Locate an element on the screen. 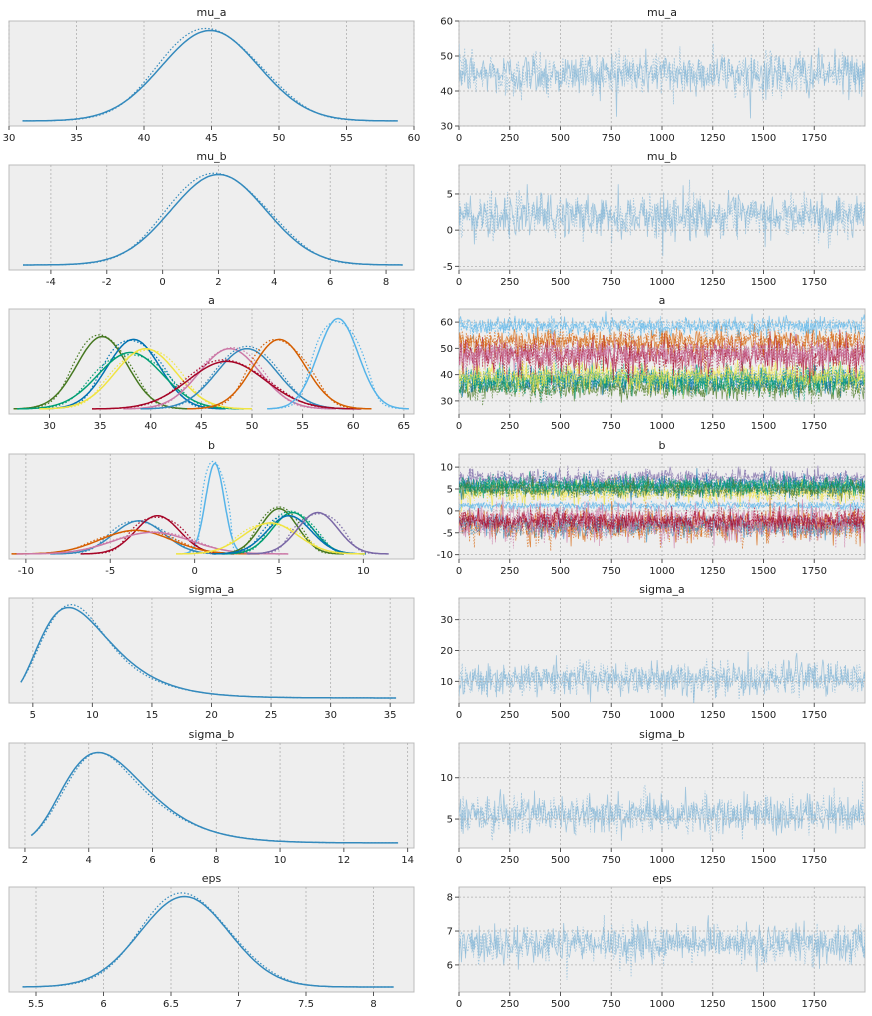 The width and height of the screenshot is (872, 1016). y-tick-label: 7 is located at coordinates (450, 932).